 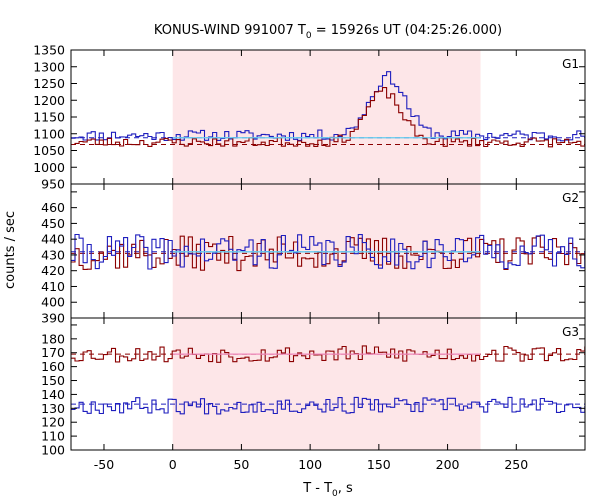 I want to click on y-tick-label: 170, so click(x=53, y=352).